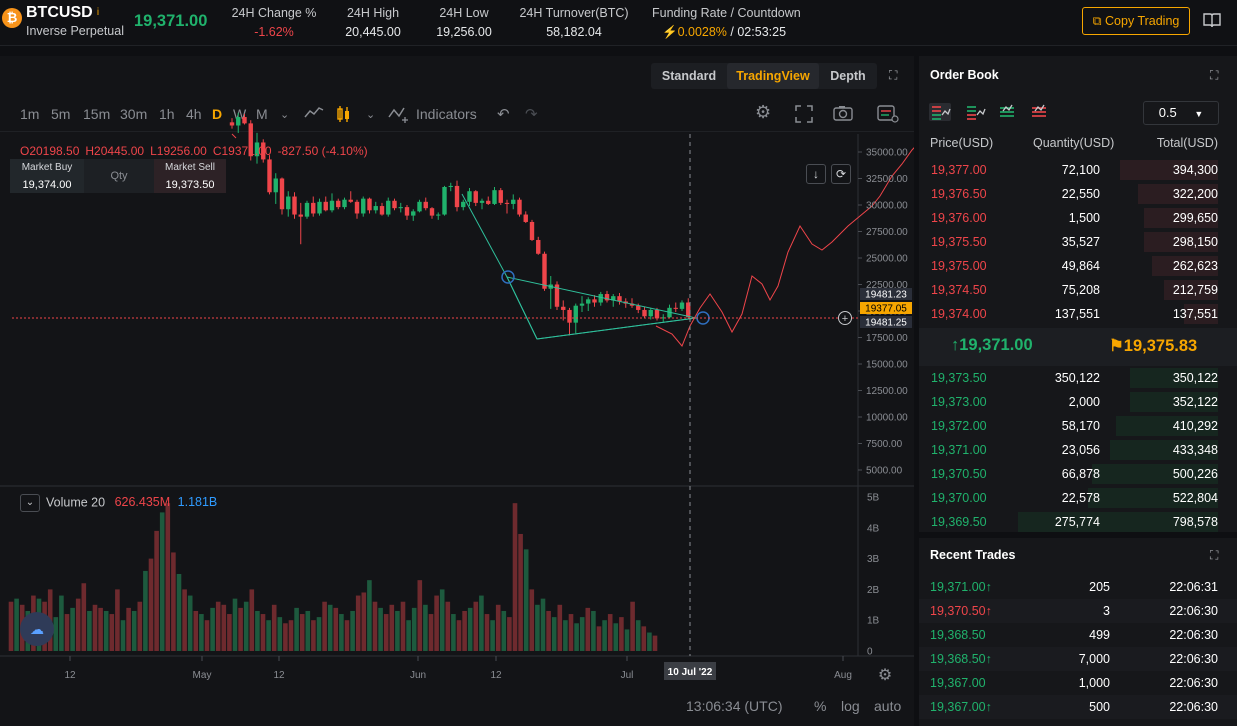  Describe the element at coordinates (1040, 112) in the screenshot. I see `show-asks-only-icon` at that location.